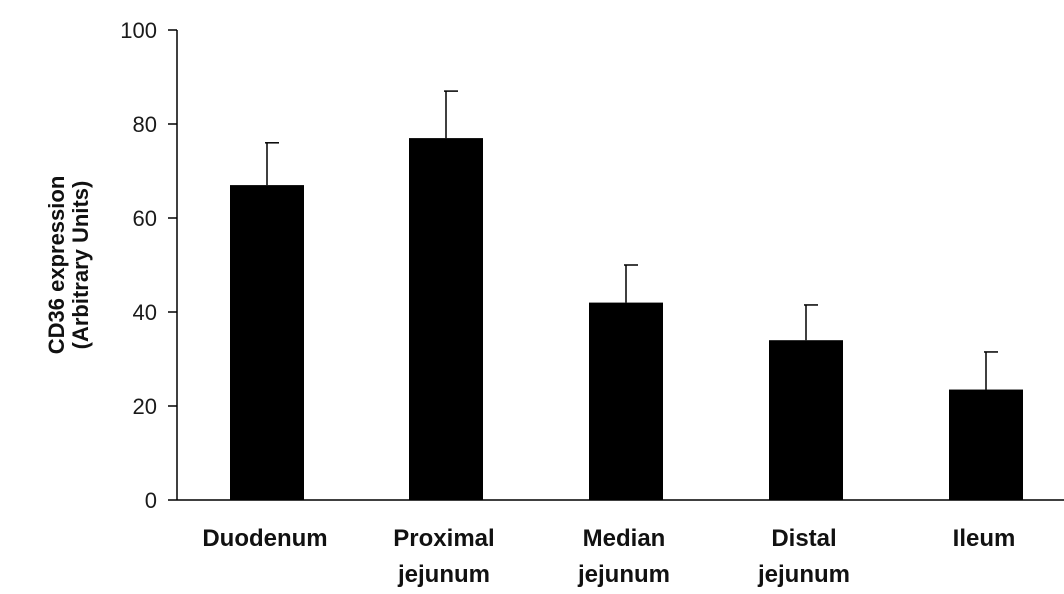 Image resolution: width=1064 pixels, height=594 pixels. Describe the element at coordinates (138, 30) in the screenshot. I see `y-tick-label: 100` at that location.